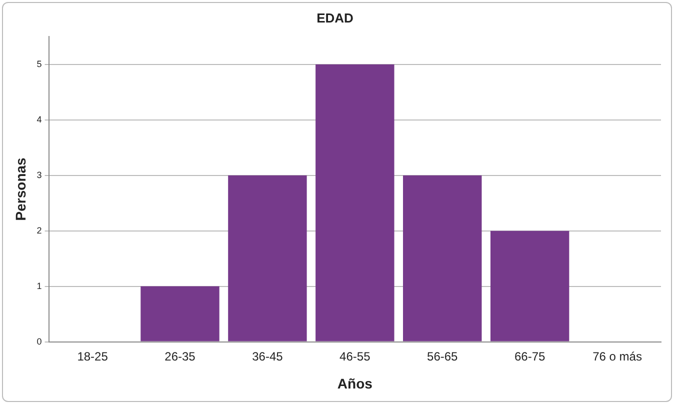  Describe the element at coordinates (39, 63) in the screenshot. I see `y-tick-label: 5` at that location.